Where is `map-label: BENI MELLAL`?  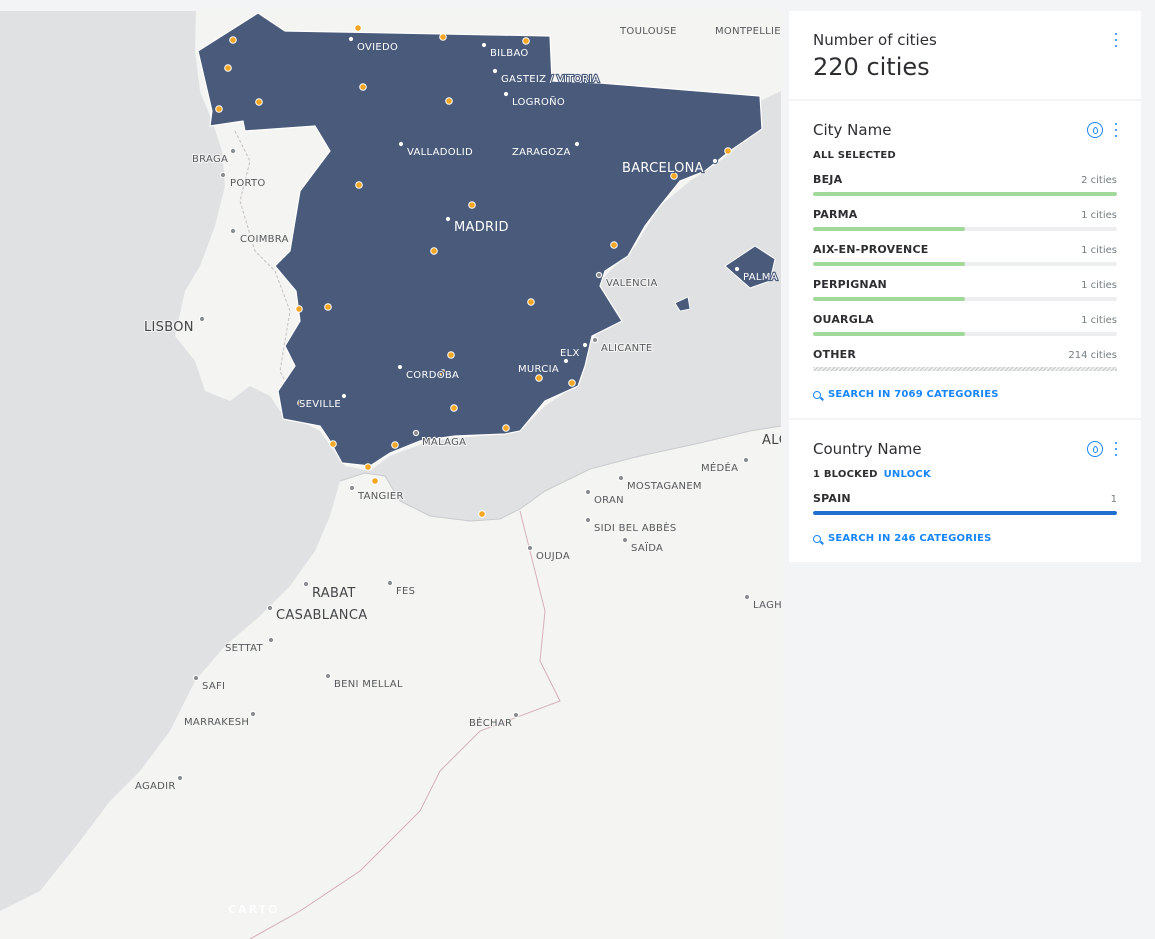
map-label: BENI MELLAL is located at coordinates (368, 684).